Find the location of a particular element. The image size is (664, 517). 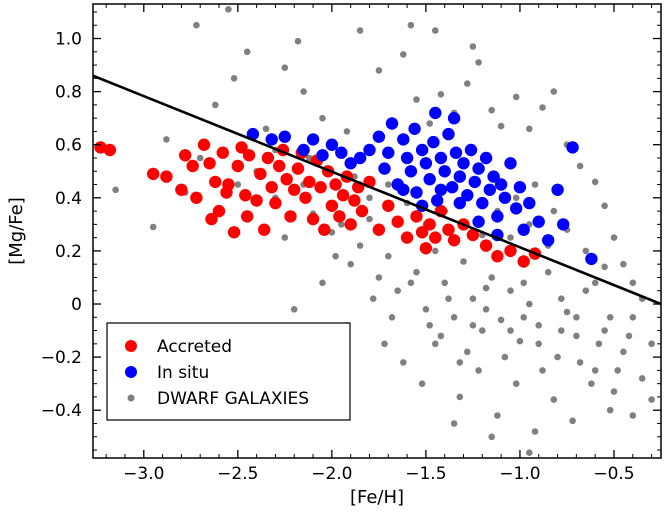

x-axis-title: [Fe/H] is located at coordinates (377, 497).